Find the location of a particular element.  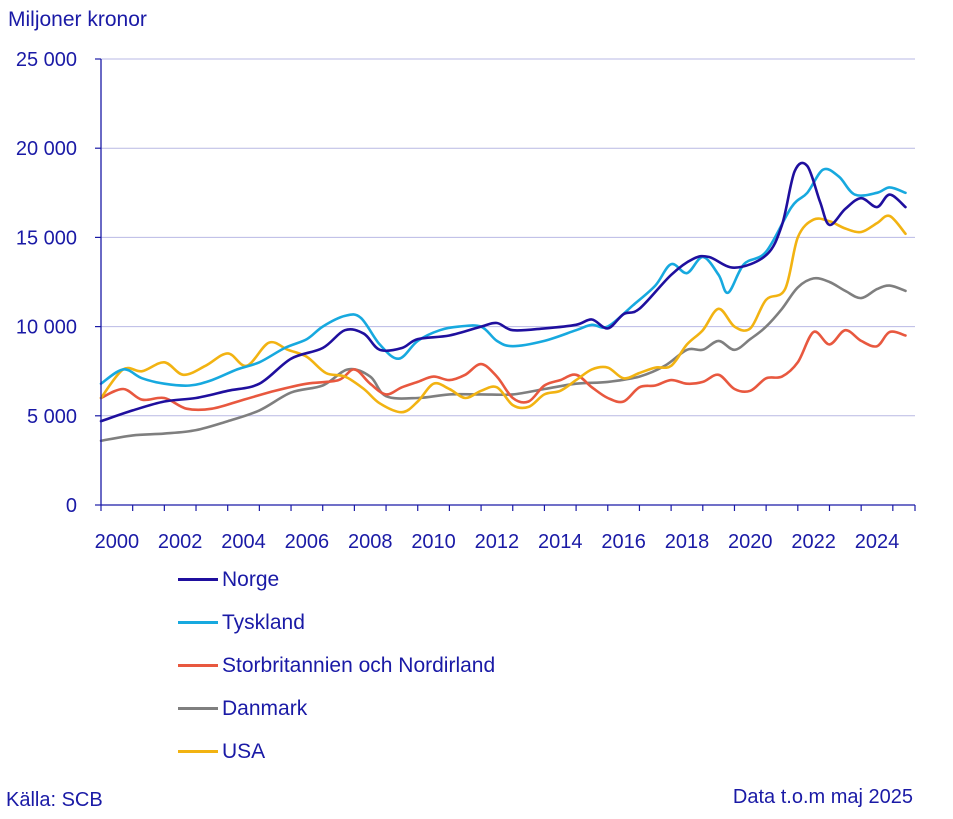

y-axis-title: Miljoner kronor is located at coordinates (77, 19).